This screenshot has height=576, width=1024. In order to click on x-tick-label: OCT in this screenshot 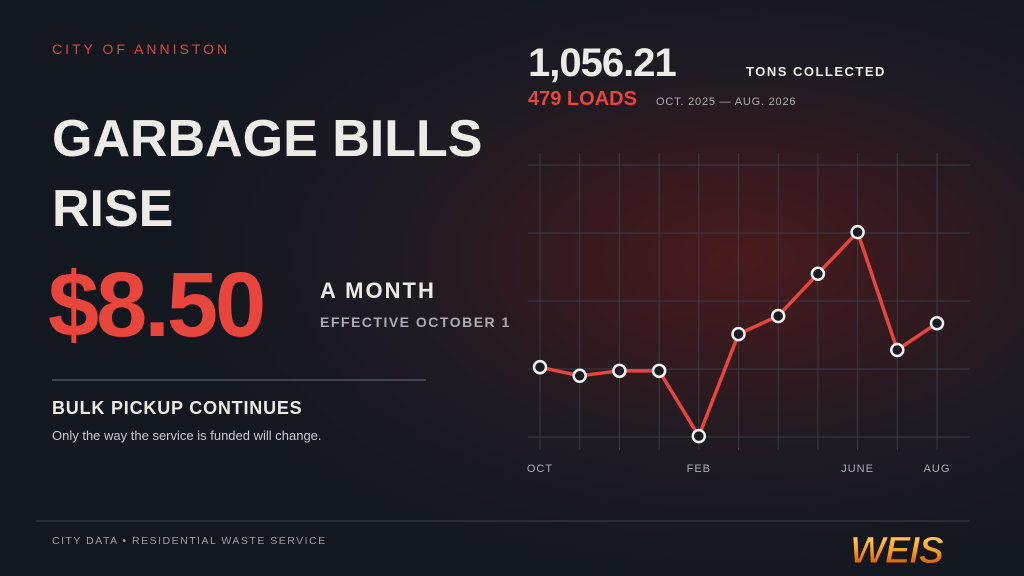, I will do `click(540, 469)`.